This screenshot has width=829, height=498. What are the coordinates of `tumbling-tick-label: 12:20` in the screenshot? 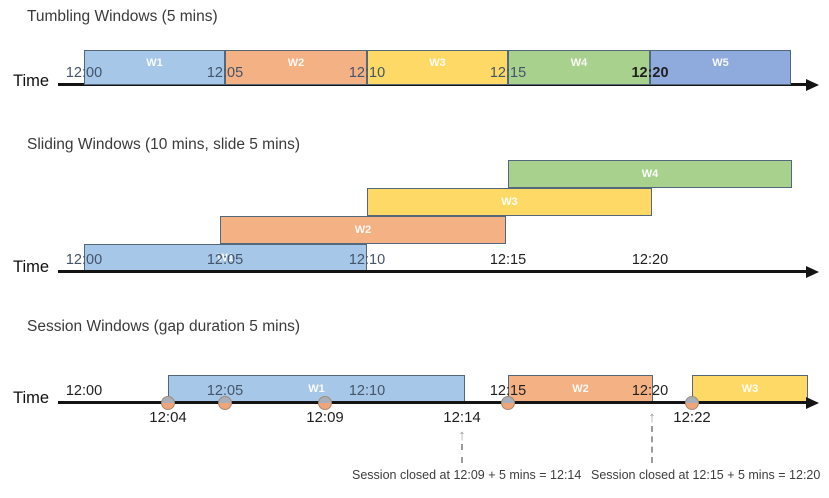 It's located at (650, 73).